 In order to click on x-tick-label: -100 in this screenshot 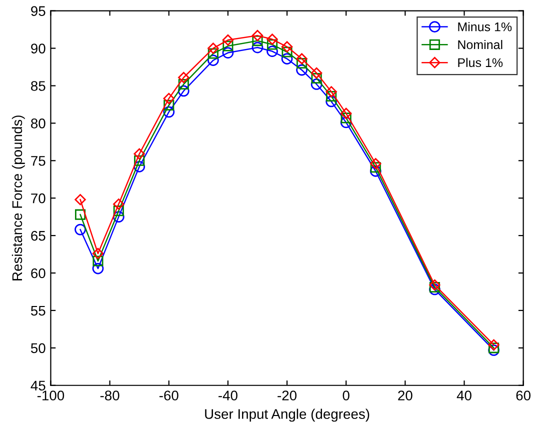, I will do `click(50, 395)`.